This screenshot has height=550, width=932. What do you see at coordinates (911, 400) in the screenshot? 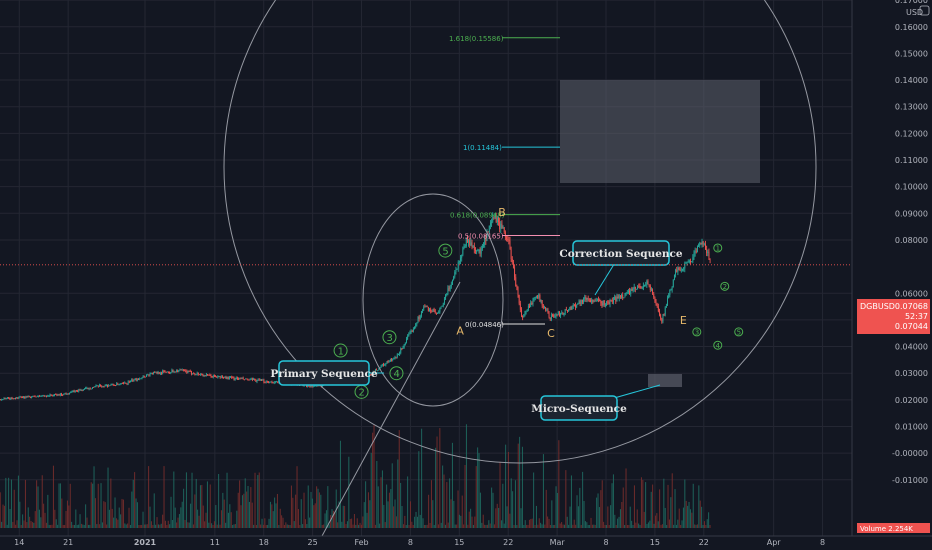
I see `y-tick-label: 0.02000` at bounding box center [911, 400].